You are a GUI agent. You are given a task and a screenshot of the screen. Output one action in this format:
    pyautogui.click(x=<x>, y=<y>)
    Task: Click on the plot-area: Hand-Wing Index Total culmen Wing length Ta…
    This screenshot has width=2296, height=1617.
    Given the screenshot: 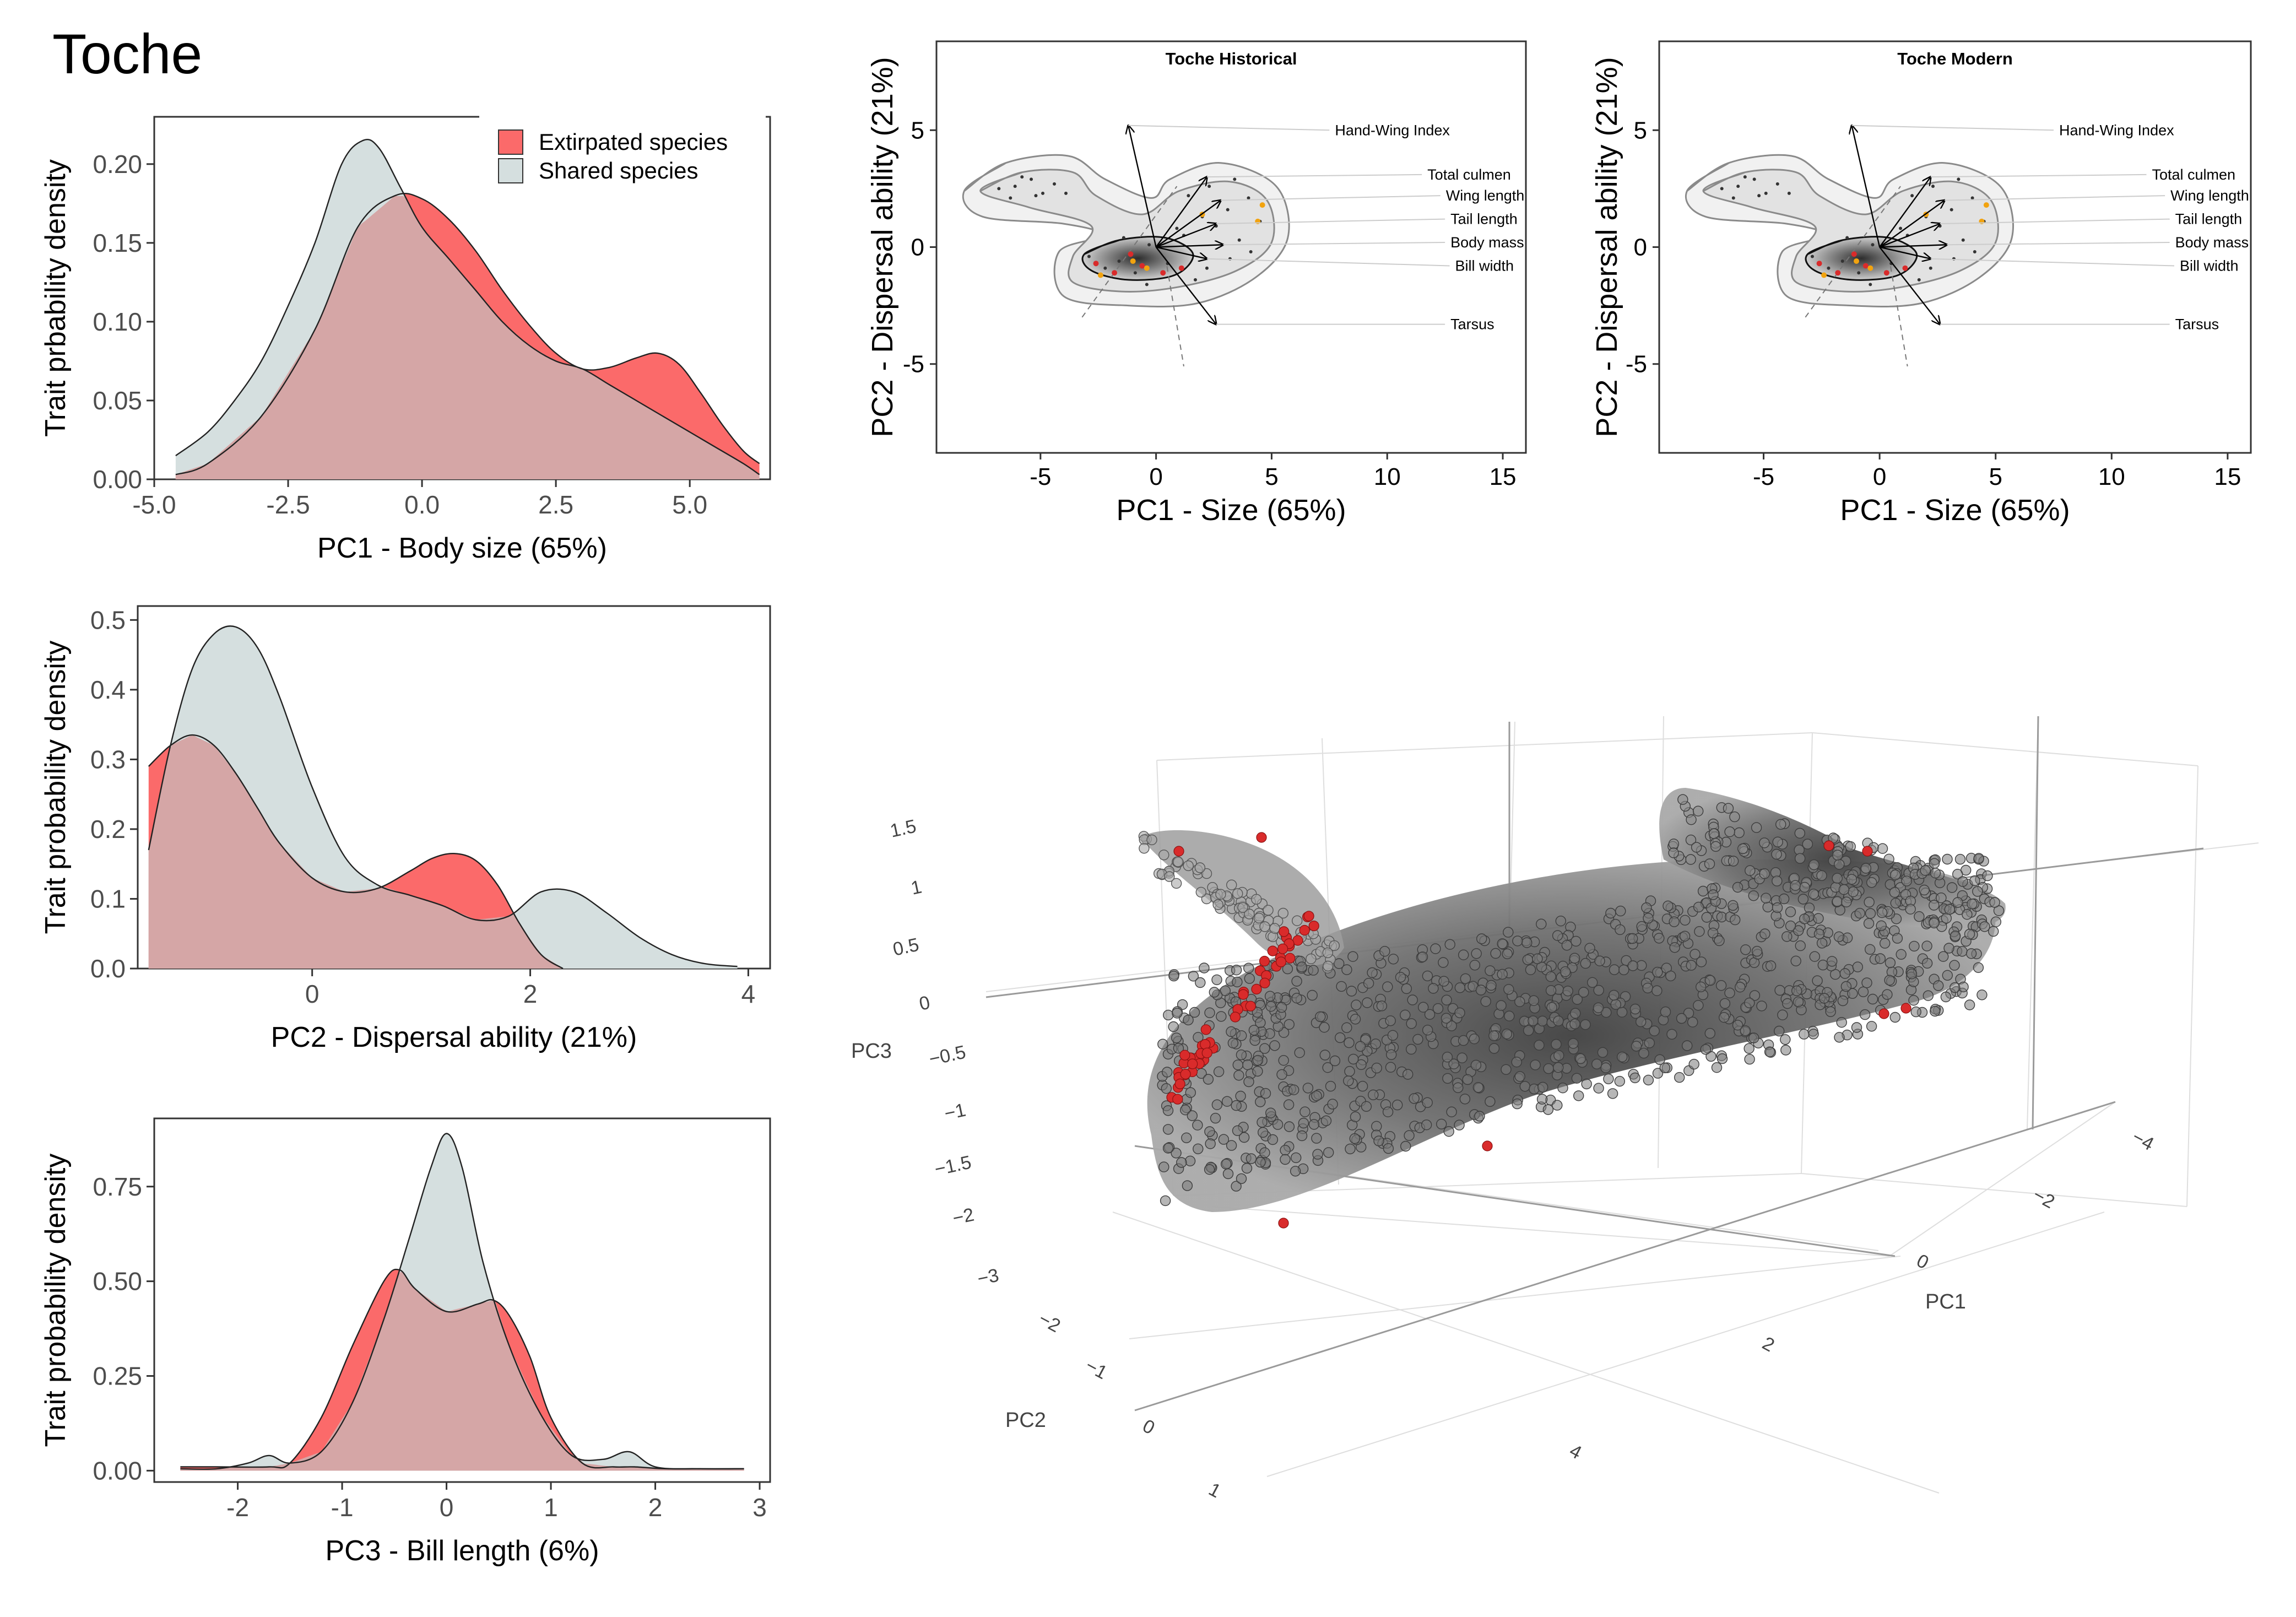 What is the action you would take?
    pyautogui.click(x=1967, y=244)
    